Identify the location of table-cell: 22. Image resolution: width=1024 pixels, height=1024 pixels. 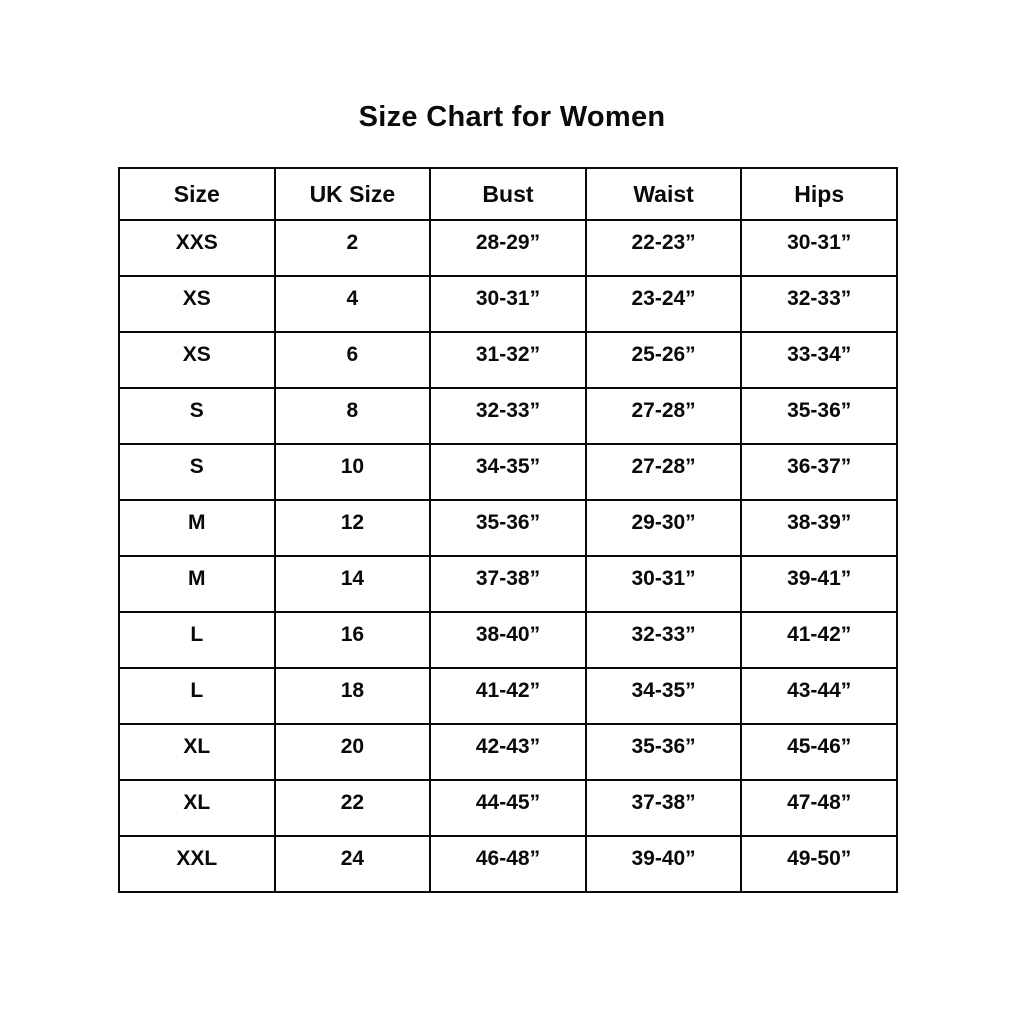
(352, 808).